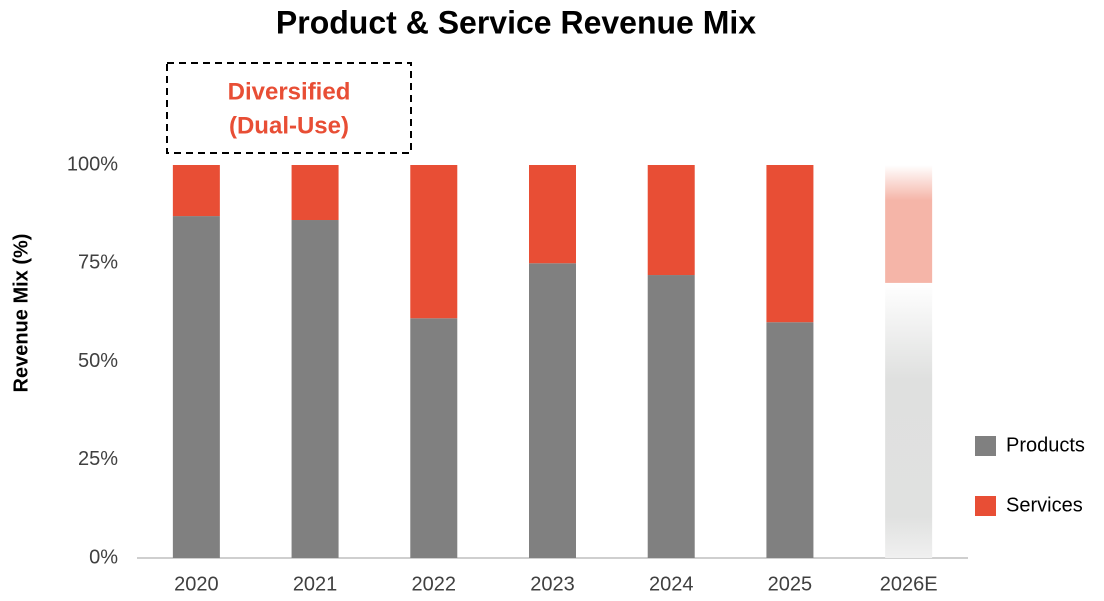 This screenshot has width=1104, height=601. What do you see at coordinates (516, 22) in the screenshot?
I see `chart-title: Product & Service Revenue Mix` at bounding box center [516, 22].